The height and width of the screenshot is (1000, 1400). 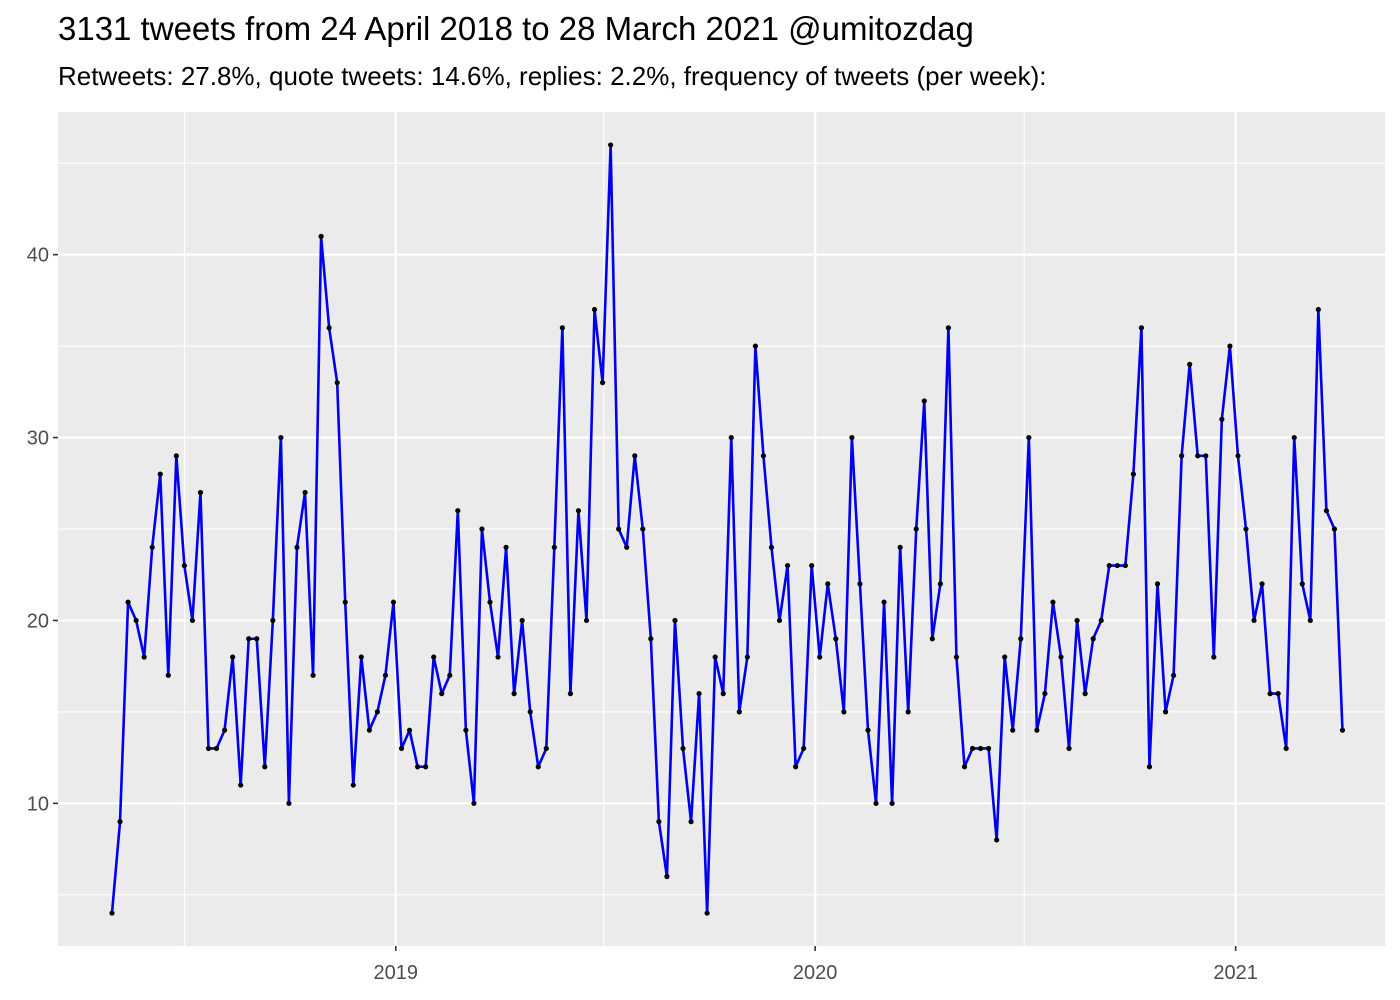 I want to click on x-tick-label: 2021, so click(x=1235, y=973).